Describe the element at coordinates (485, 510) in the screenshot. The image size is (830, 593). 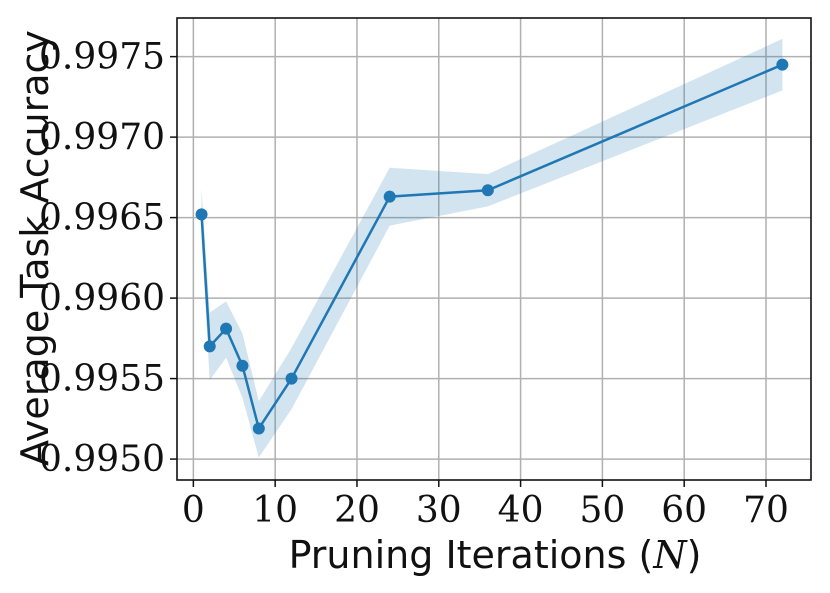
I see `x-tick-labels: 0 10 20 30 40 50 60 70` at that location.